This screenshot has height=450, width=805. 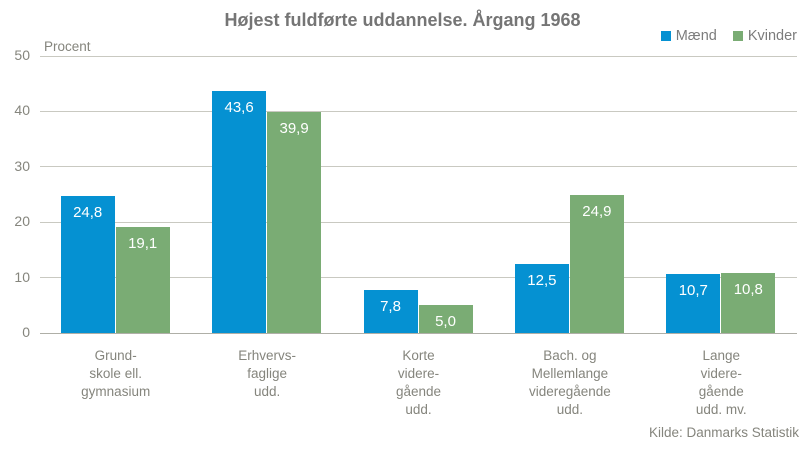 I want to click on legend-item-maend: Mænd, so click(x=688, y=36).